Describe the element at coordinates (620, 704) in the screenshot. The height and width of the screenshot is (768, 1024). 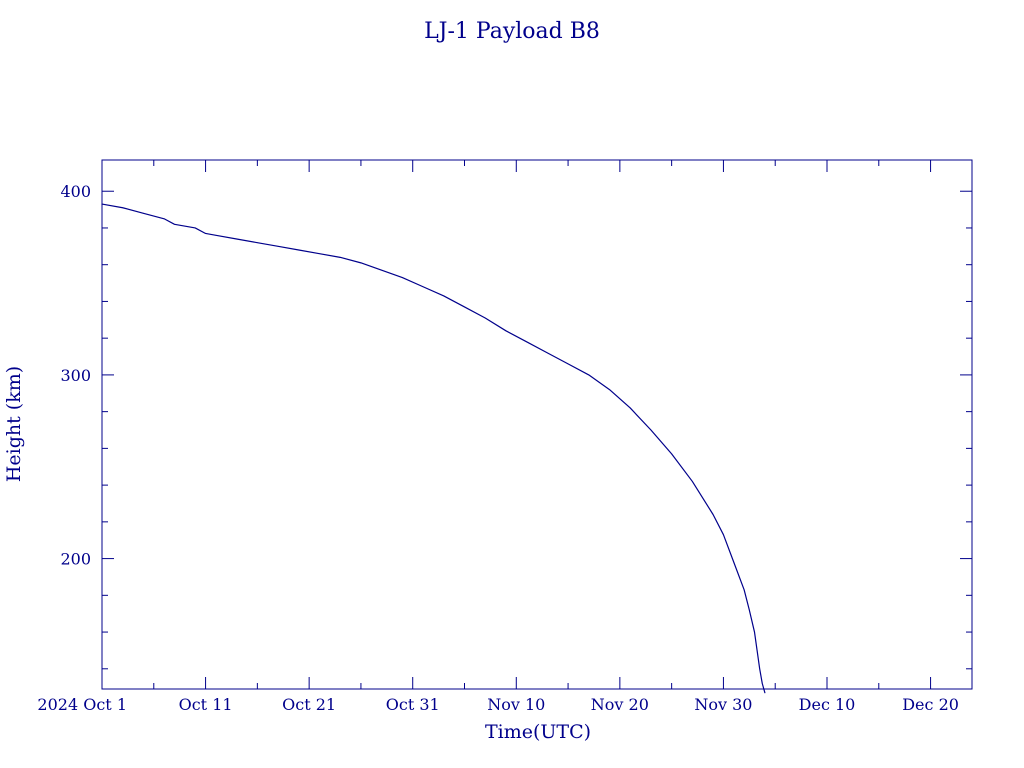
I see `x-tick-label: Nov 20` at that location.